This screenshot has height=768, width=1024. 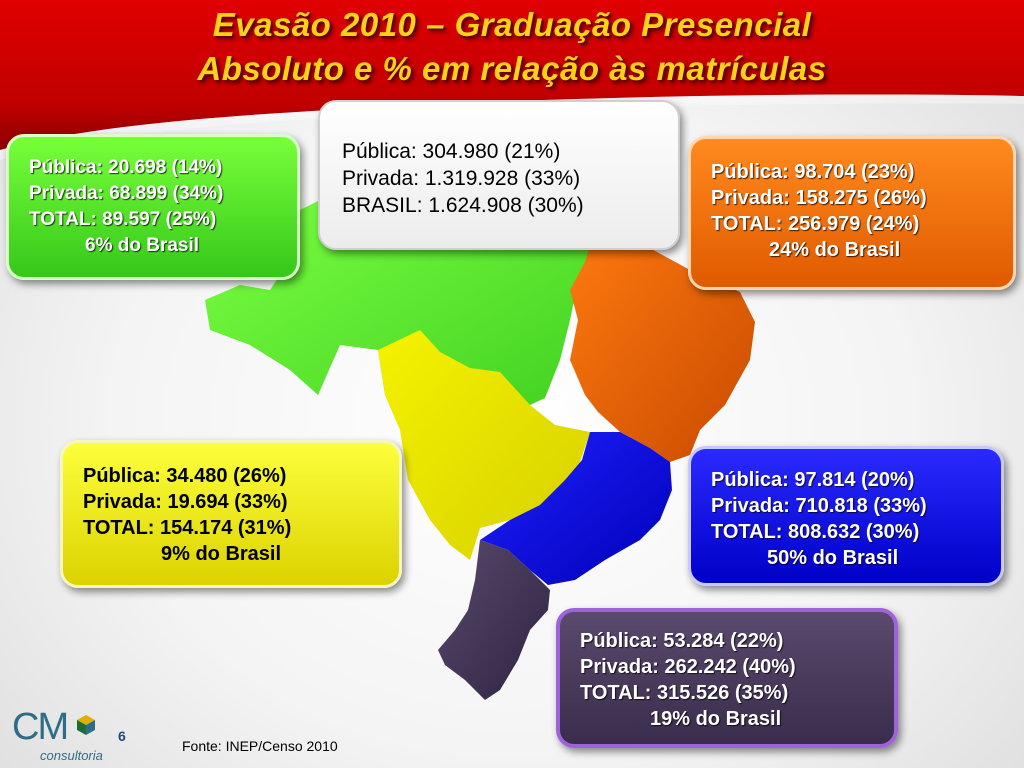 What do you see at coordinates (716, 719) in the screenshot?
I see `sul-share: 19% do Brasil` at bounding box center [716, 719].